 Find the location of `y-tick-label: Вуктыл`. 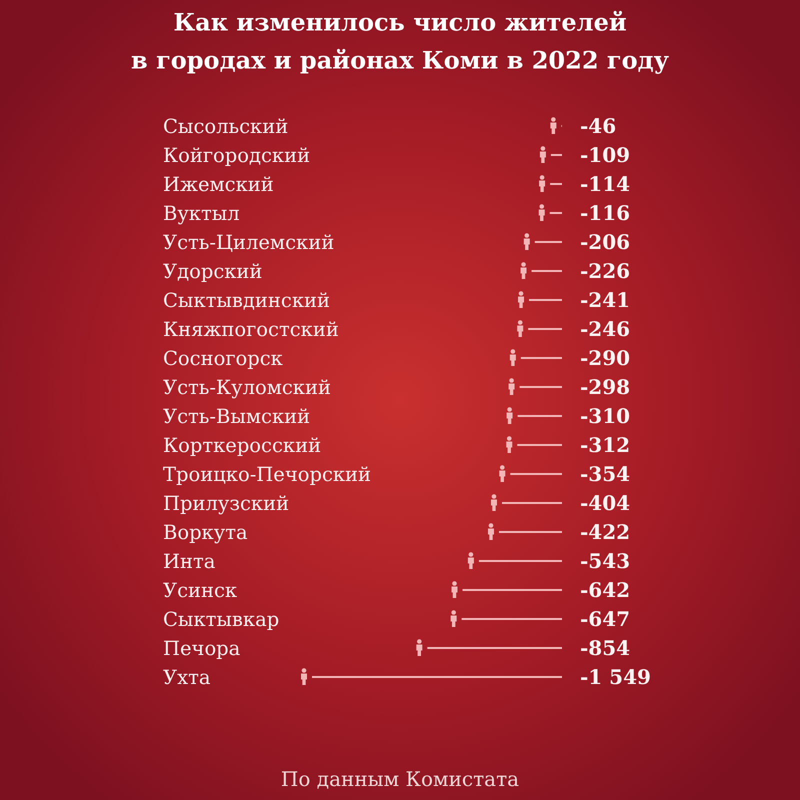

y-tick-label: Вуктыл is located at coordinates (201, 213).